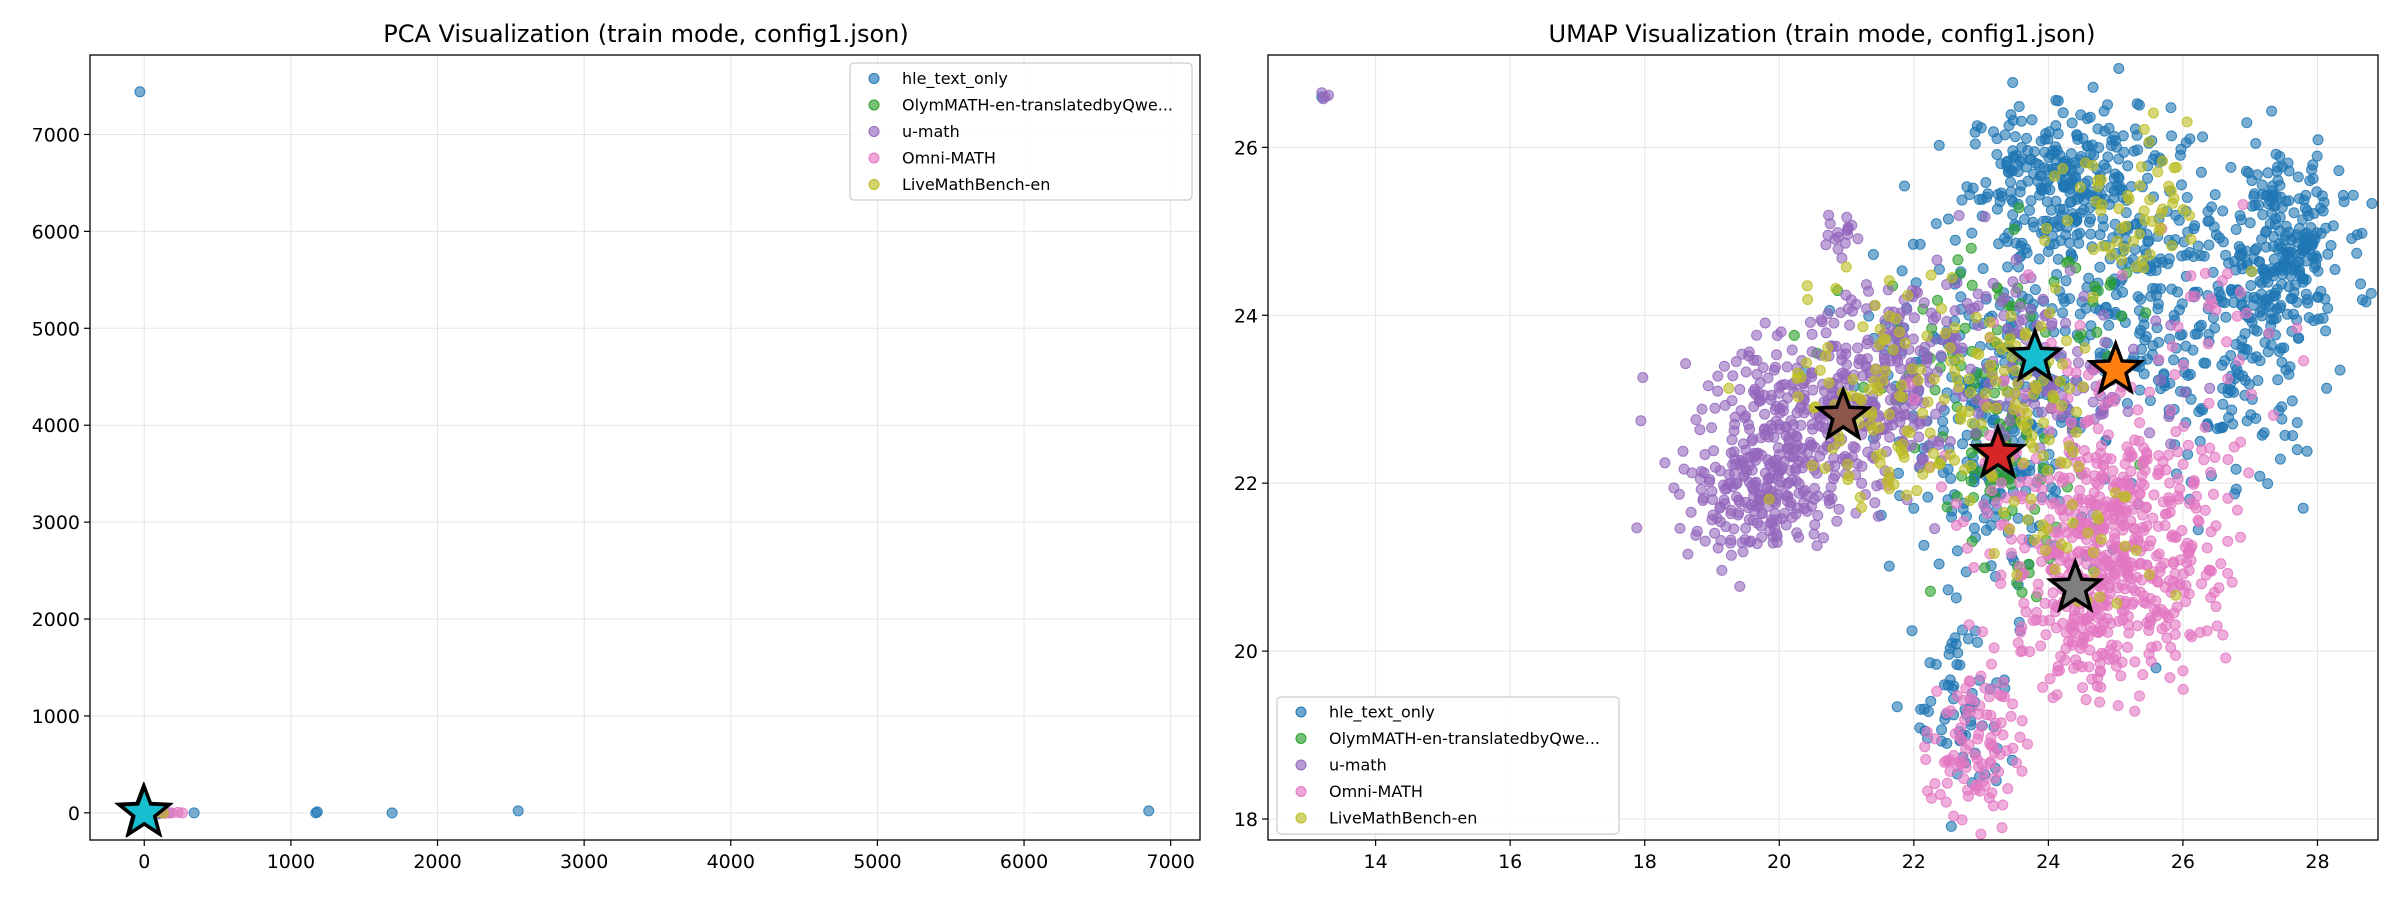  I want to click on umap-legend-marker-umath, so click(1301, 765).